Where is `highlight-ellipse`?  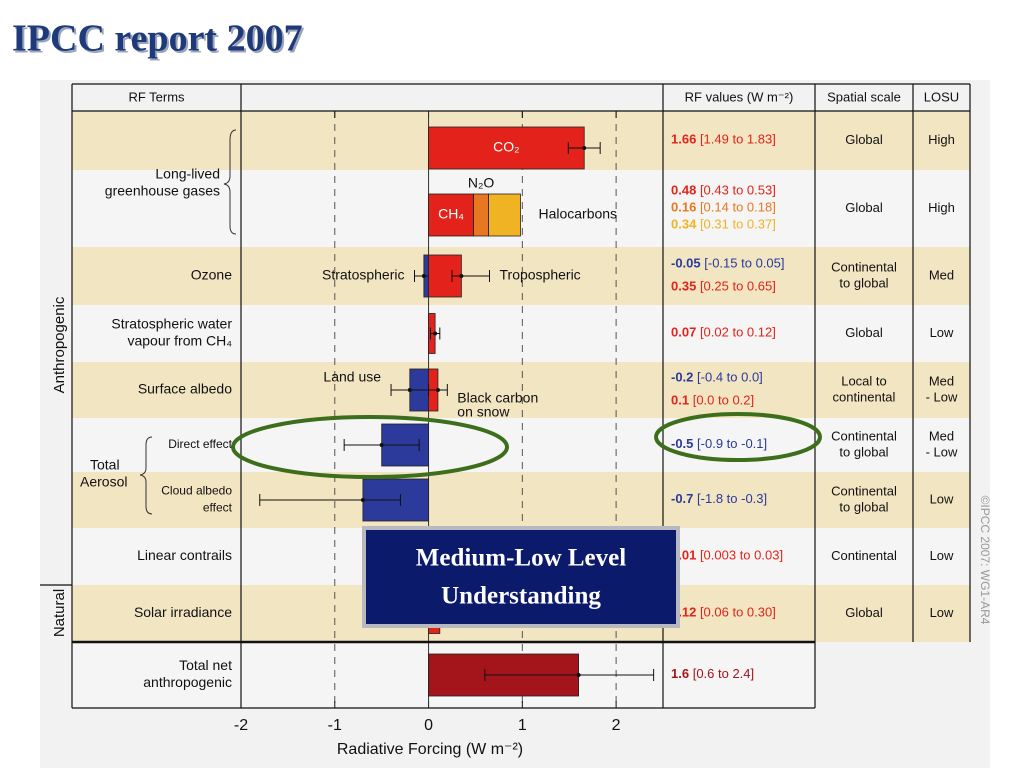
highlight-ellipse is located at coordinates (370, 447).